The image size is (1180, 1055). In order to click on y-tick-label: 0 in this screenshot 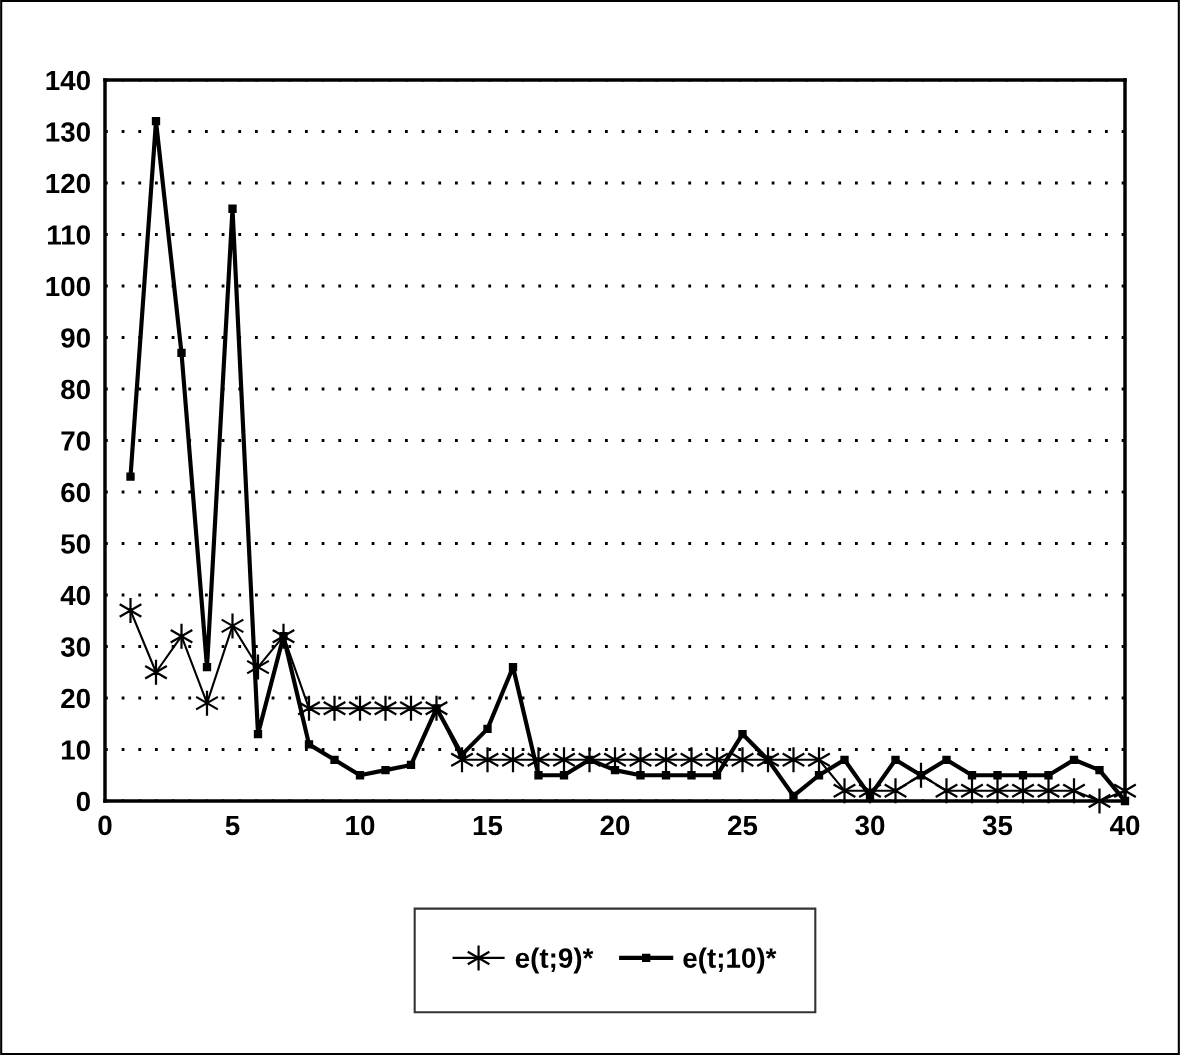, I will do `click(83, 801)`.